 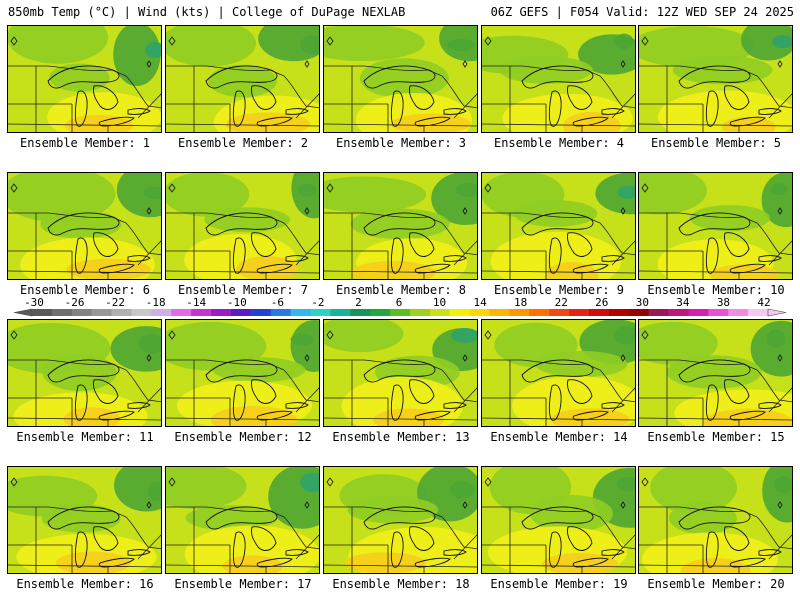 I want to click on legend-tick-label: 2, so click(x=358, y=302).